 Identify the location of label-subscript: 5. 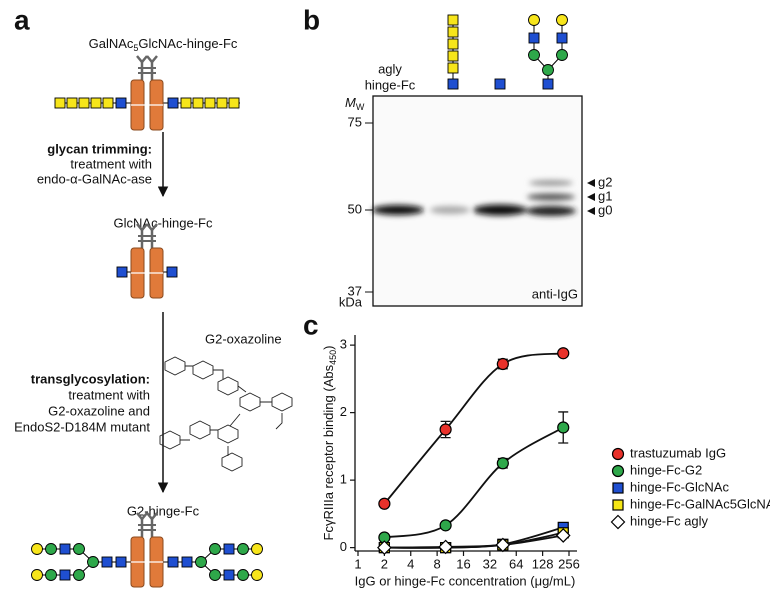
(135, 48).